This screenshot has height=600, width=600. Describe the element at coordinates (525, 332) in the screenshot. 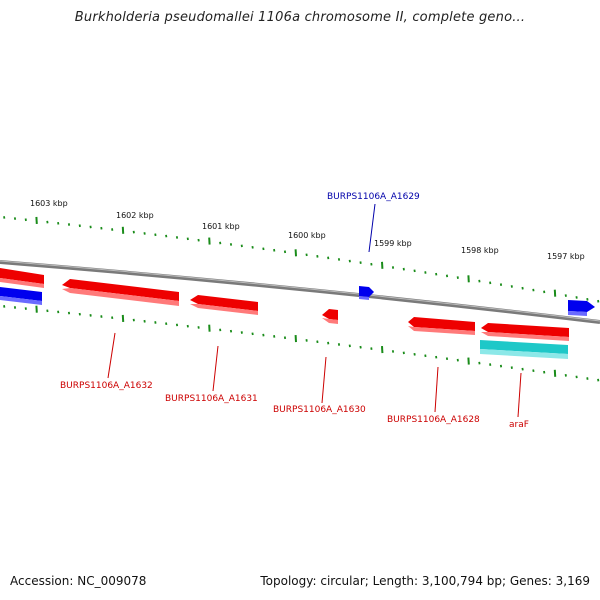

I see `gene-arrow-near-arafa` at that location.